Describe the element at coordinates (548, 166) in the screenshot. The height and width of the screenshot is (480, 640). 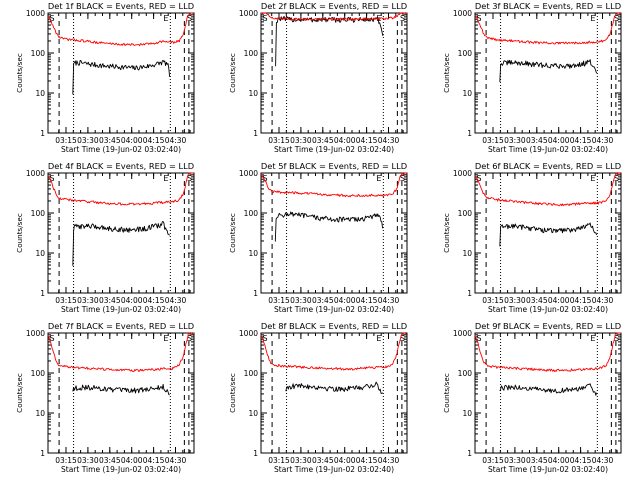
I see `panel-title: Det 6f BLACK = Events, RED = LLD` at that location.